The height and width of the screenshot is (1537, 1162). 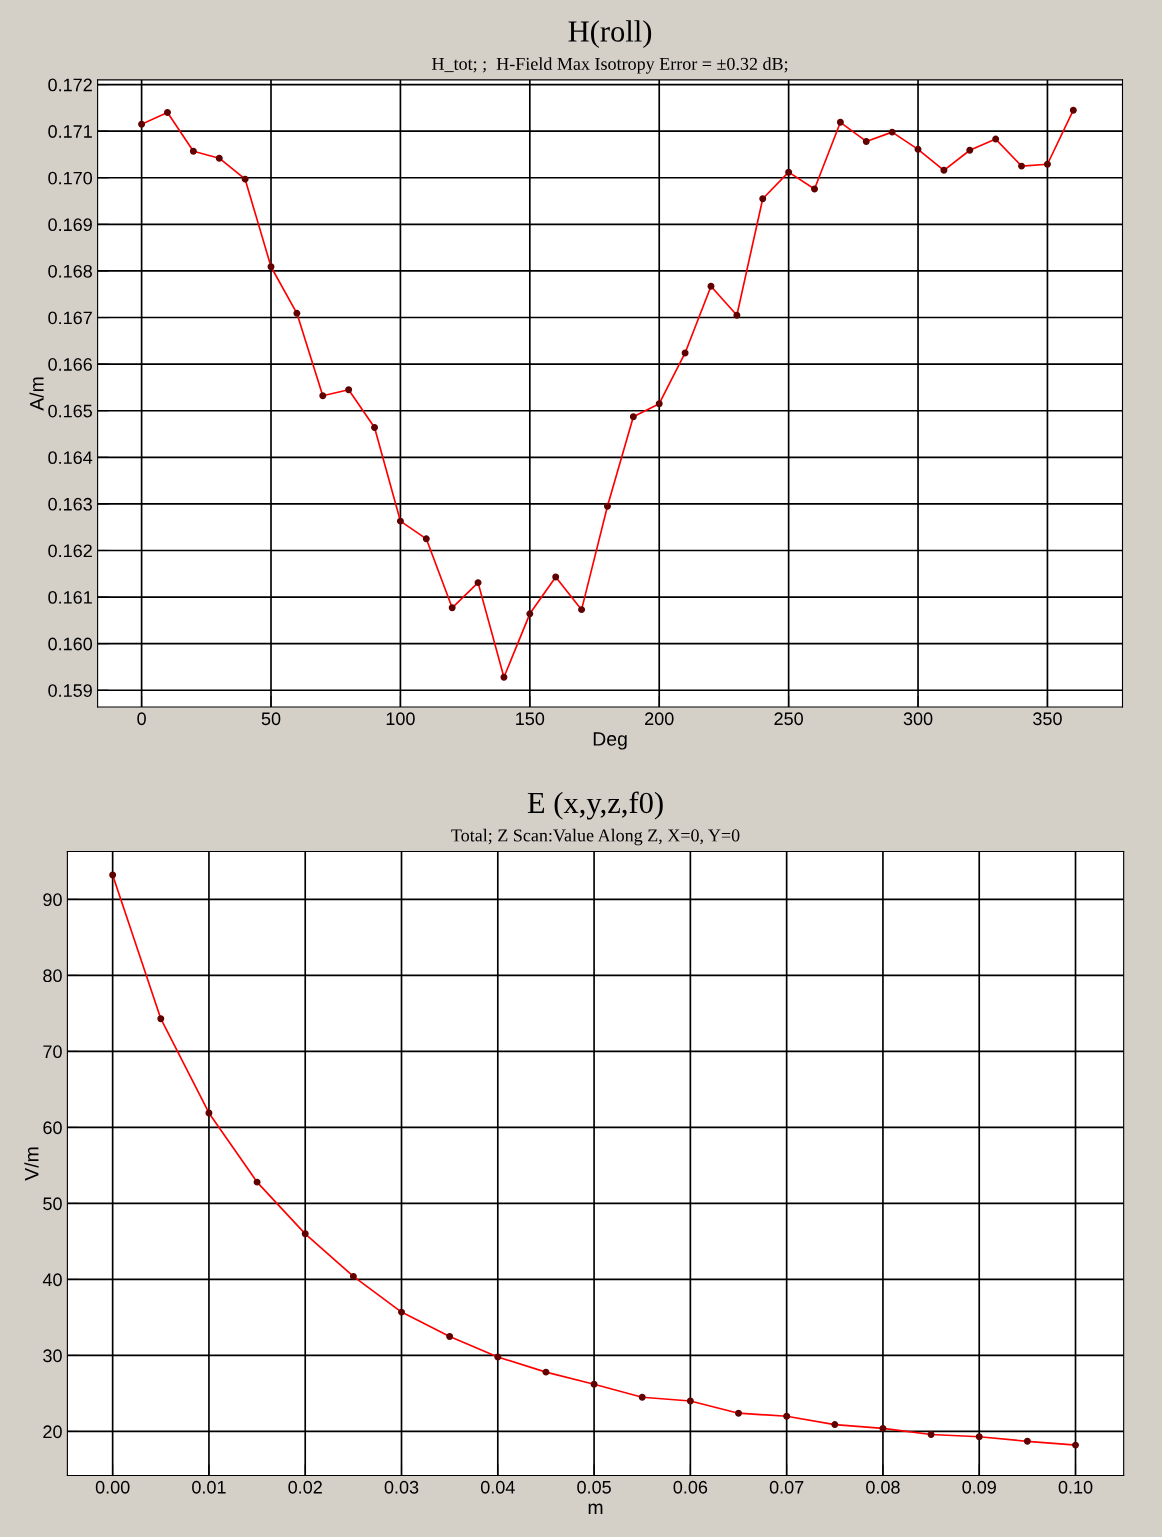 I want to click on chart-title: E (x,y,z,f0), so click(x=595, y=805).